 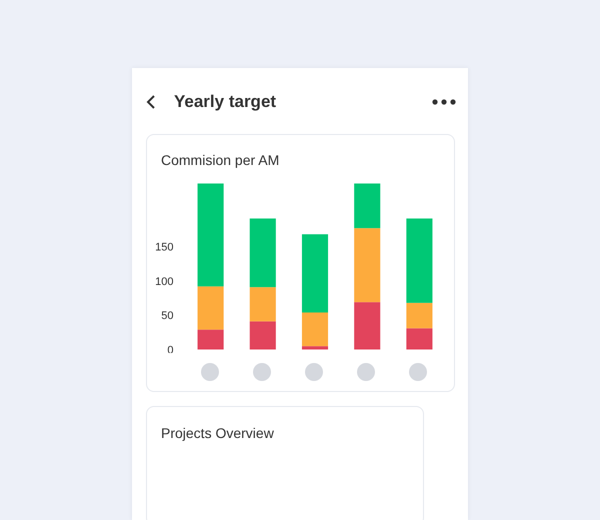 I want to click on chart-title: Commision per AM, so click(x=220, y=160).